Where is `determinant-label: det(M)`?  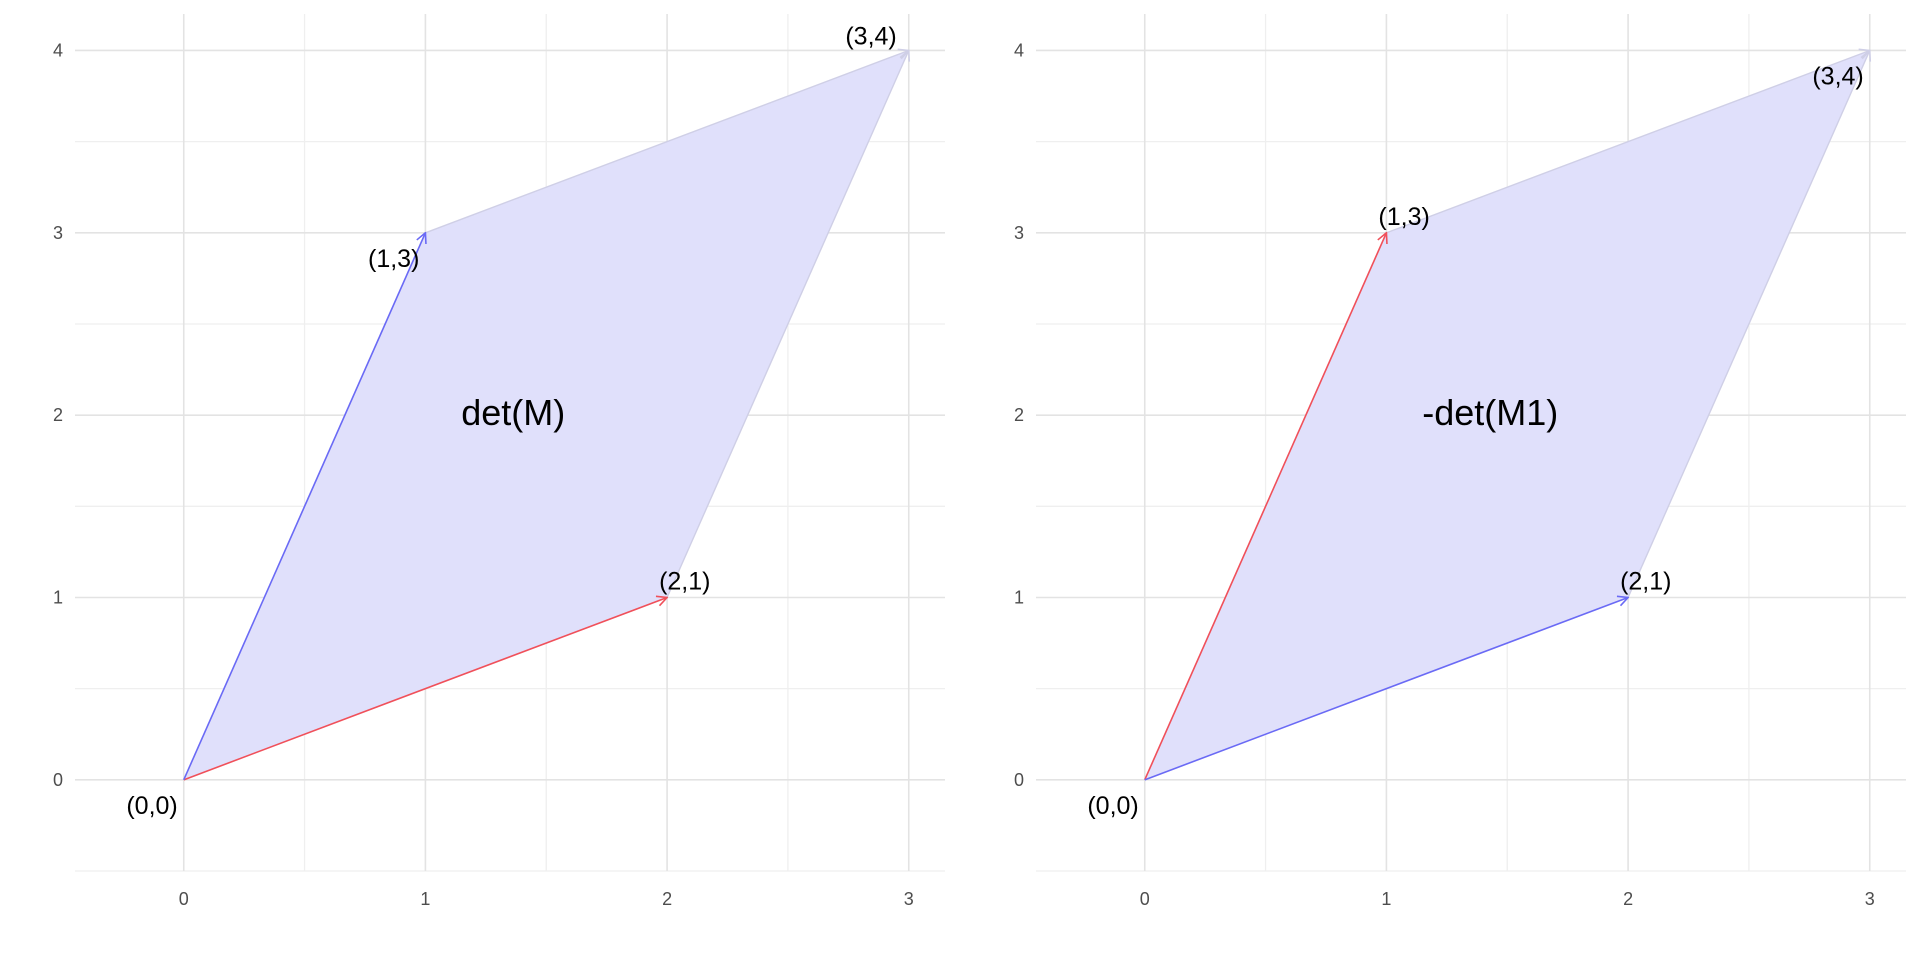 determinant-label: det(M) is located at coordinates (513, 412).